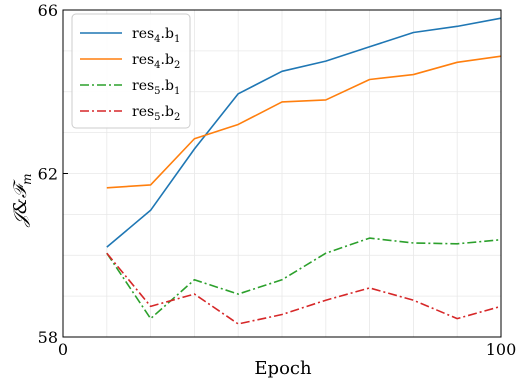 Image resolution: width=517 pixels, height=381 pixels. Describe the element at coordinates (63, 349) in the screenshot. I see `x-tick-label: 0` at that location.